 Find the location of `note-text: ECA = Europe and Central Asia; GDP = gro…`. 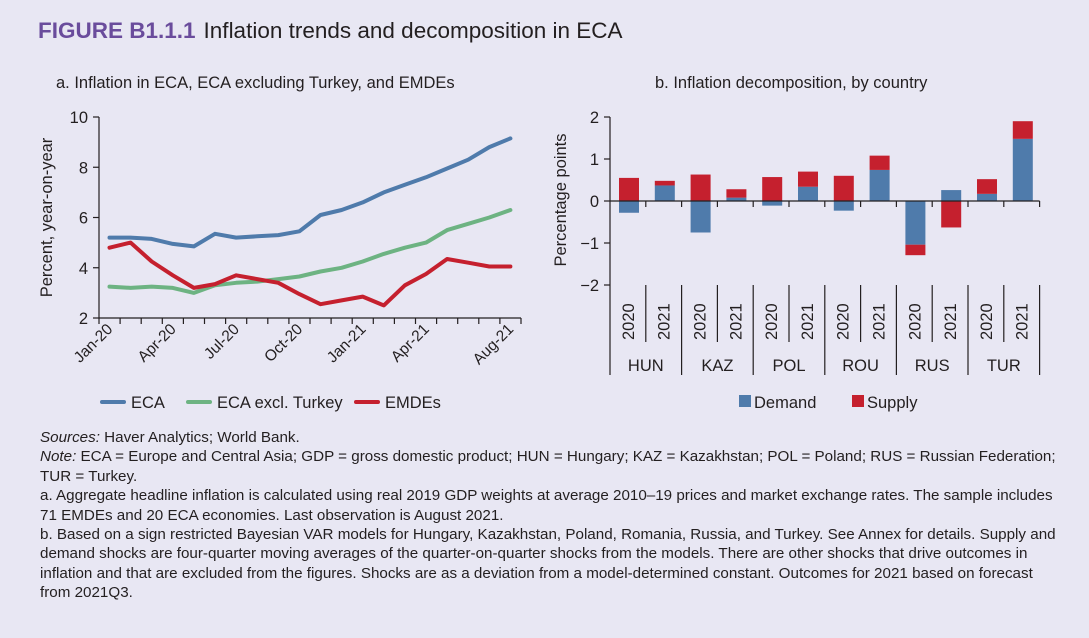

note-text: ECA = Europe and Central Asia; GDP = gro… is located at coordinates (548, 466).